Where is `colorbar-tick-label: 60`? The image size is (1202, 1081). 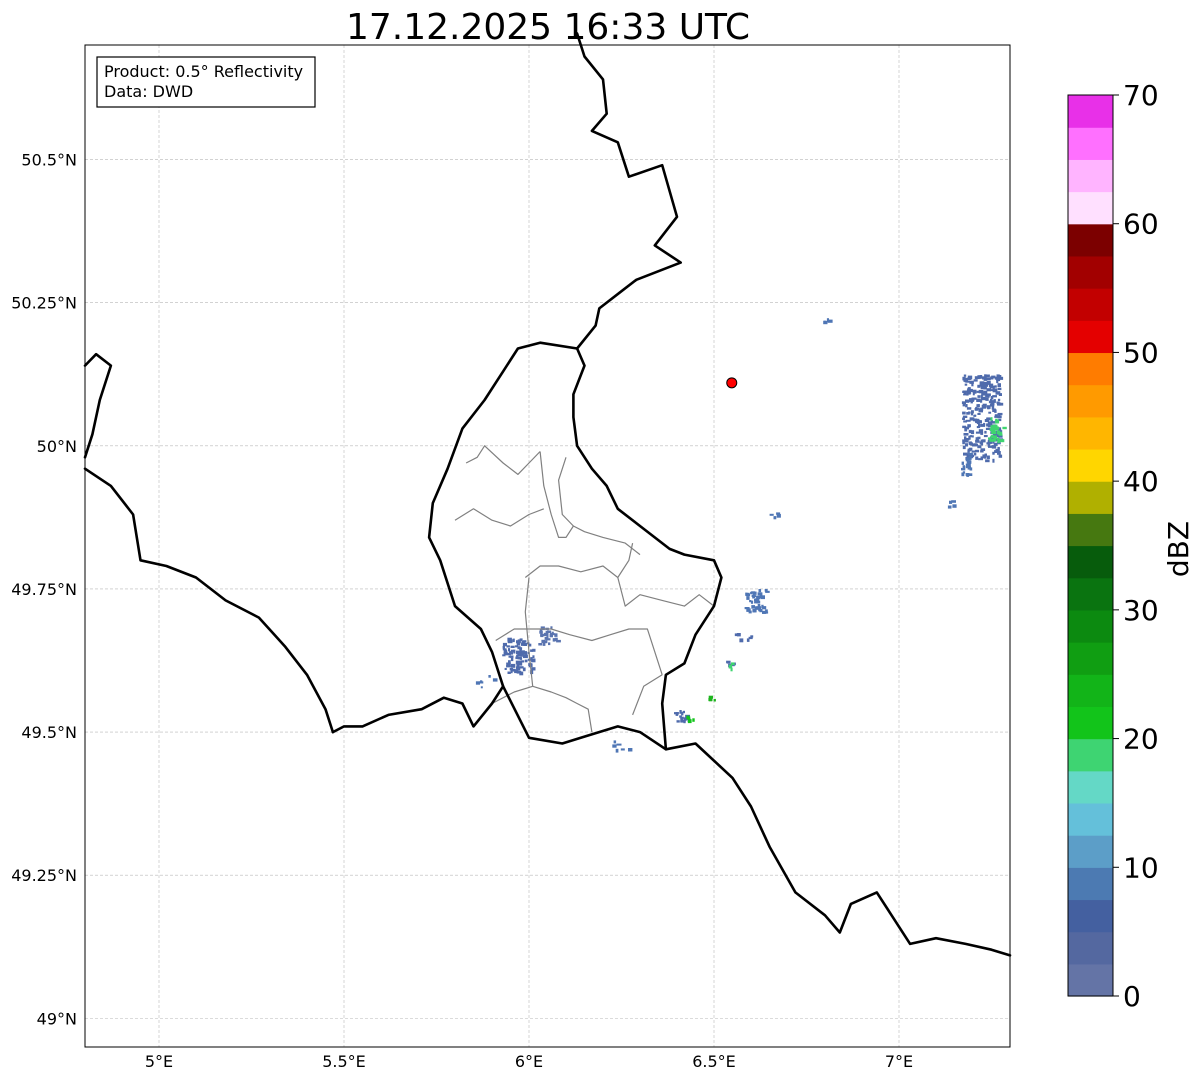 colorbar-tick-label: 60 is located at coordinates (1141, 224).